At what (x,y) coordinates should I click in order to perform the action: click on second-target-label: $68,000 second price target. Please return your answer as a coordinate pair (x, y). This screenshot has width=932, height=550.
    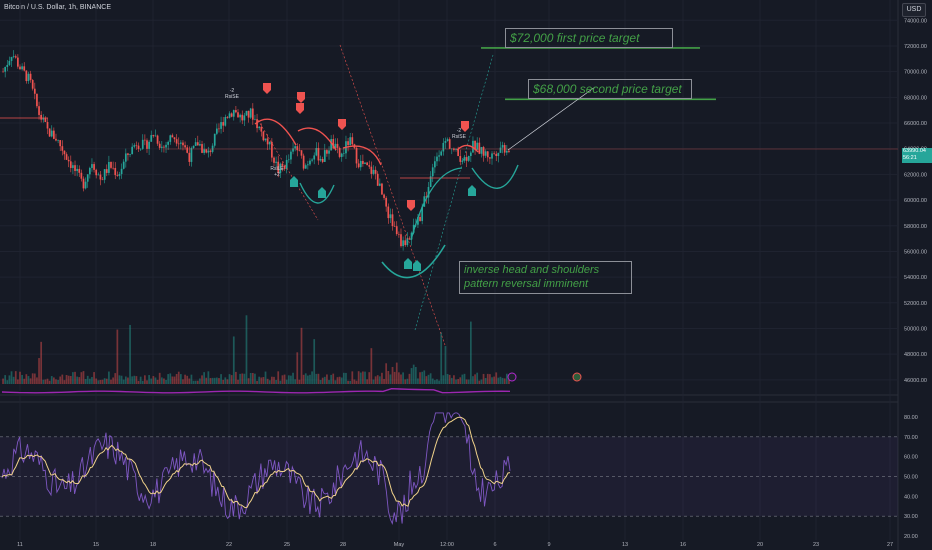
    Looking at the image, I should click on (610, 89).